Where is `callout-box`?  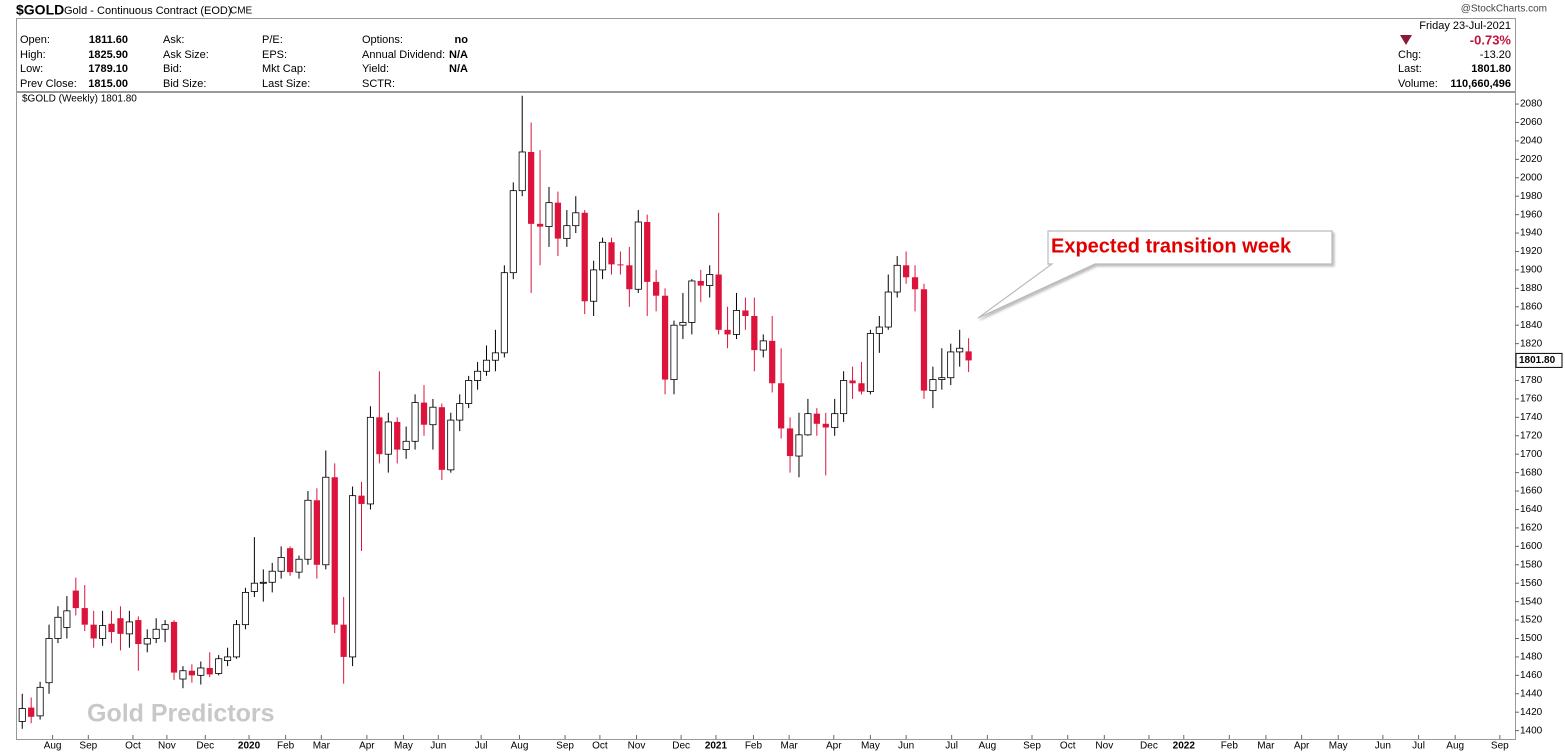
callout-box is located at coordinates (1155, 274).